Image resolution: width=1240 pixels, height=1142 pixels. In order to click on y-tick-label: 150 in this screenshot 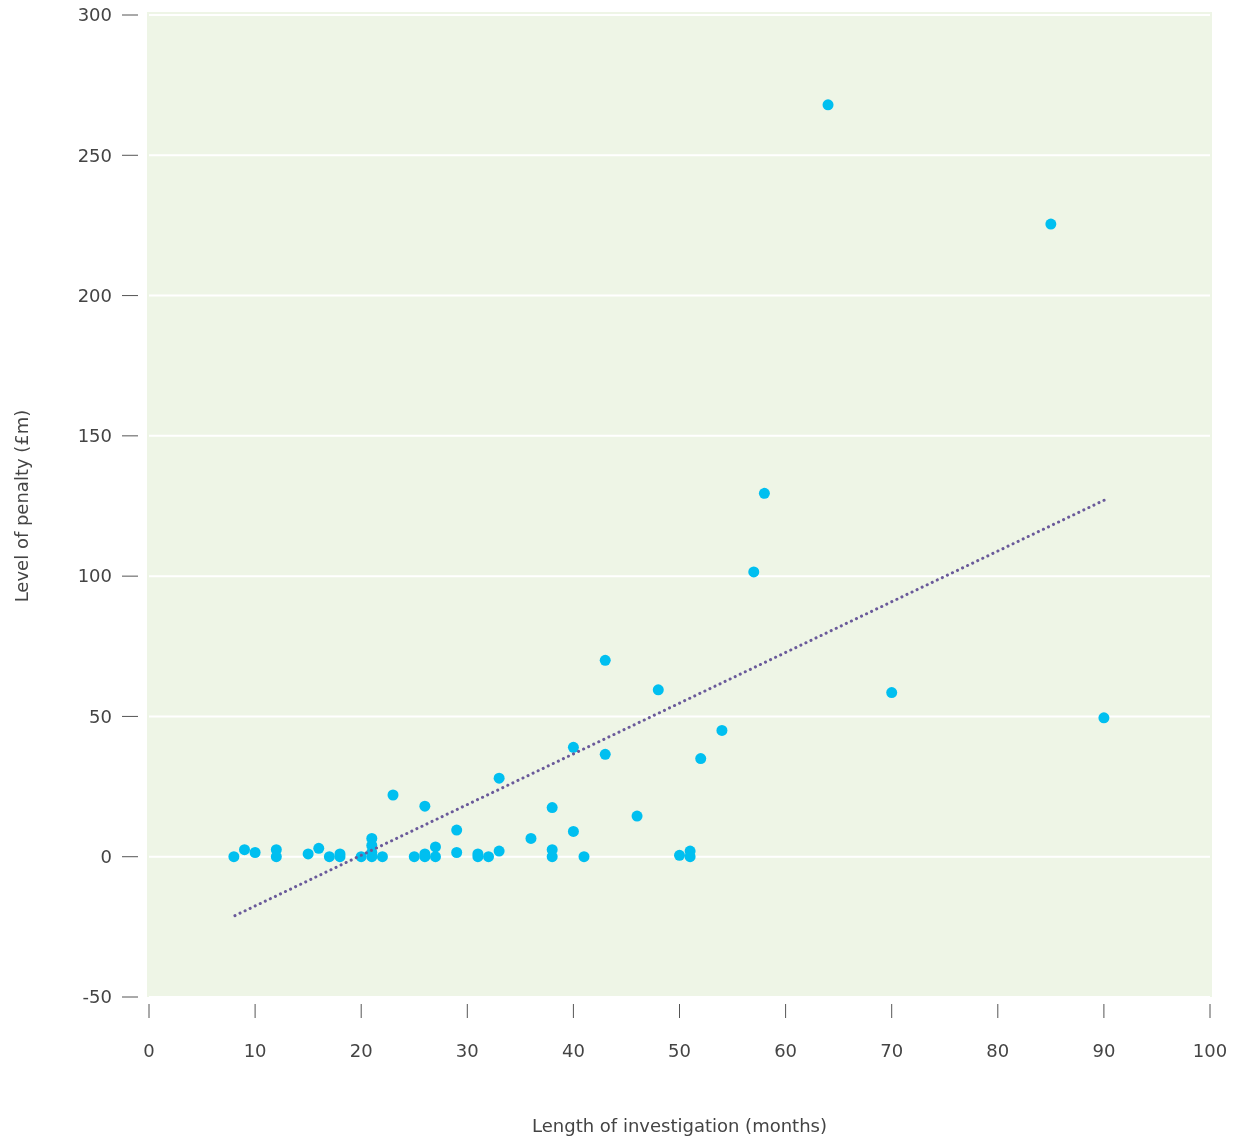, I will do `click(94, 436)`.